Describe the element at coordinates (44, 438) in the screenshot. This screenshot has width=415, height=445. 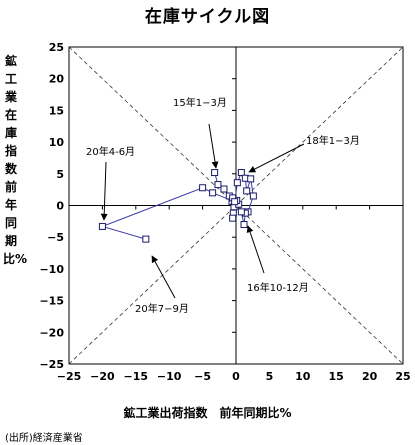
I see `source-note: (出所)経済産業省` at that location.